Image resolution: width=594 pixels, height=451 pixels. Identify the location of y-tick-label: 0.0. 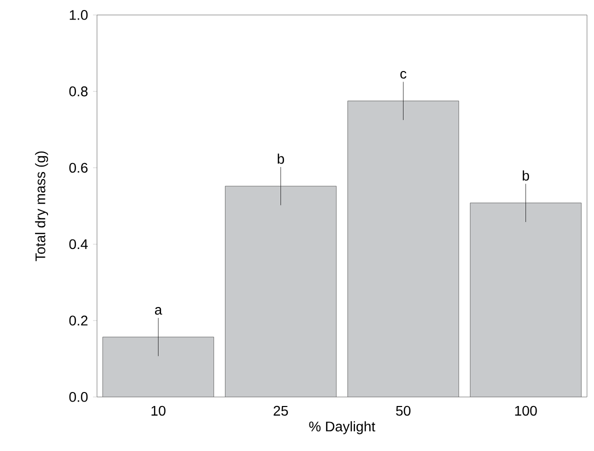
(78, 397).